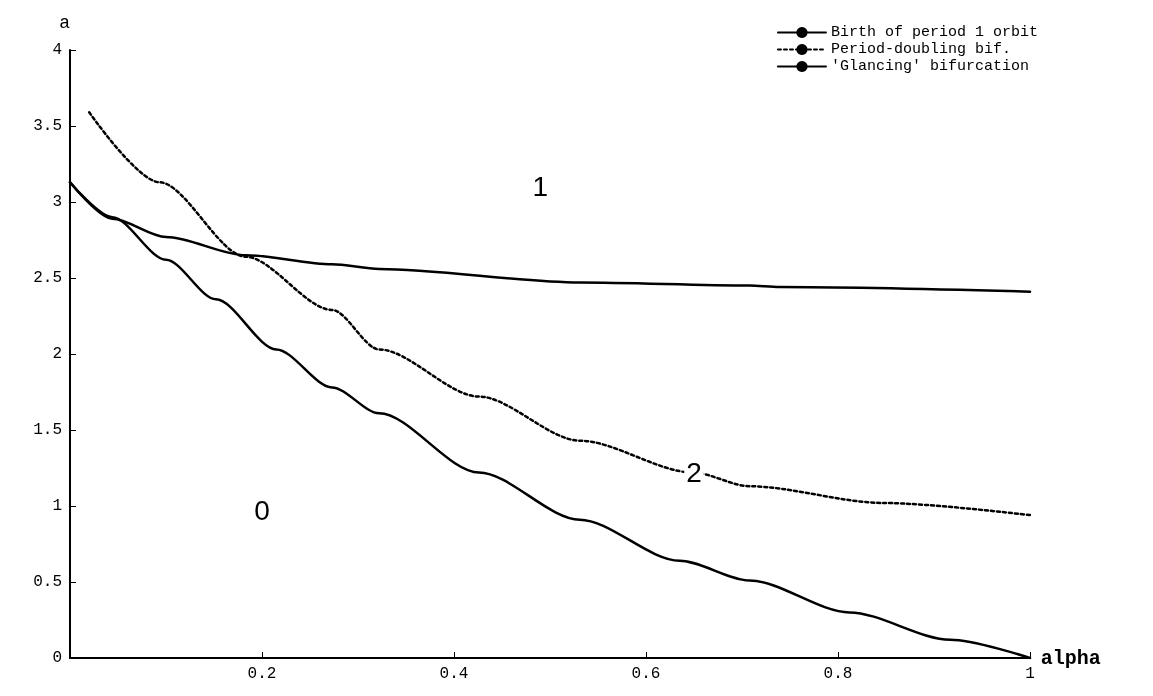 The width and height of the screenshot is (1153, 696). I want to click on y-tick-label: 0.5, so click(47, 582).